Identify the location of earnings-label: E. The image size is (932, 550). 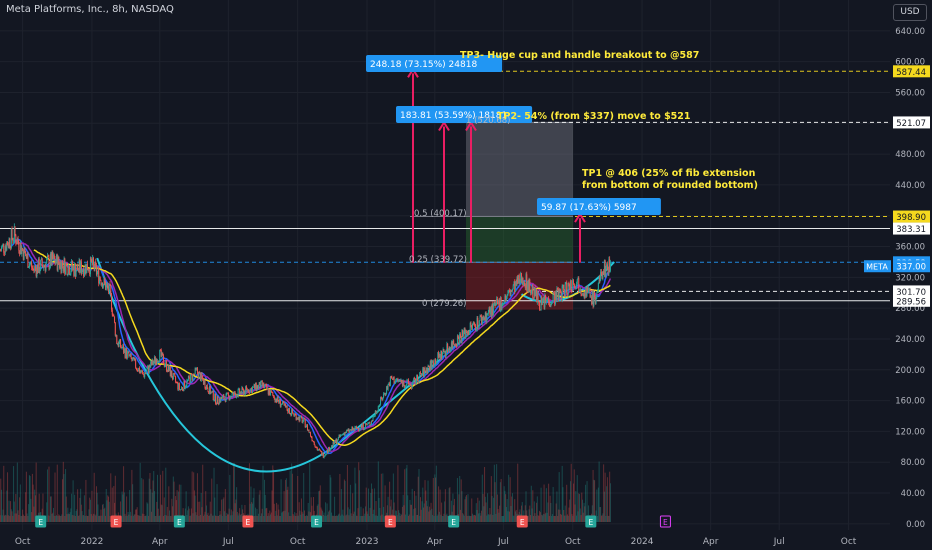
(316, 522).